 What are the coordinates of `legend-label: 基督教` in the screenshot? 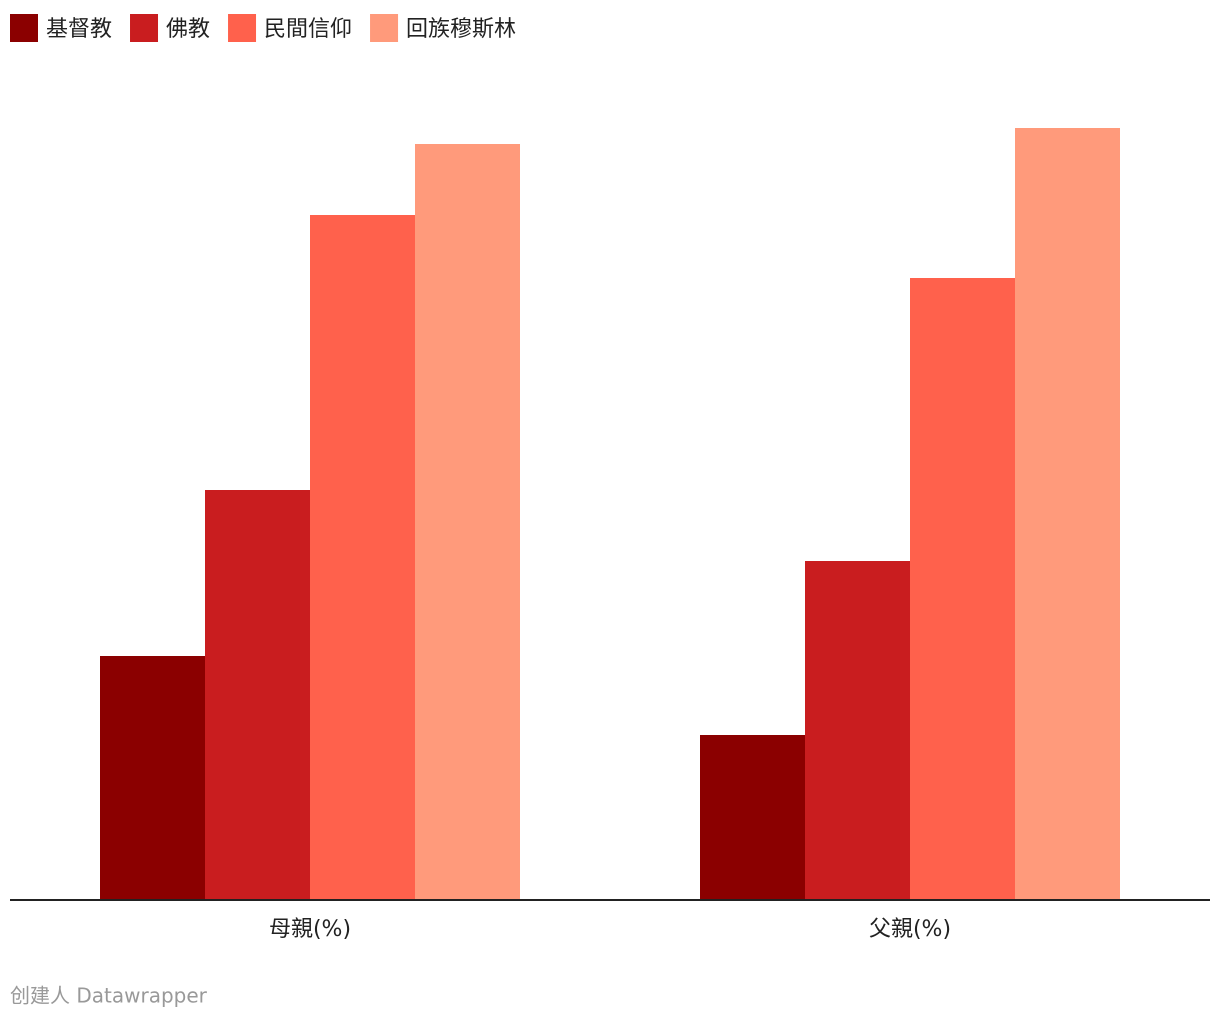 It's located at (79, 29).